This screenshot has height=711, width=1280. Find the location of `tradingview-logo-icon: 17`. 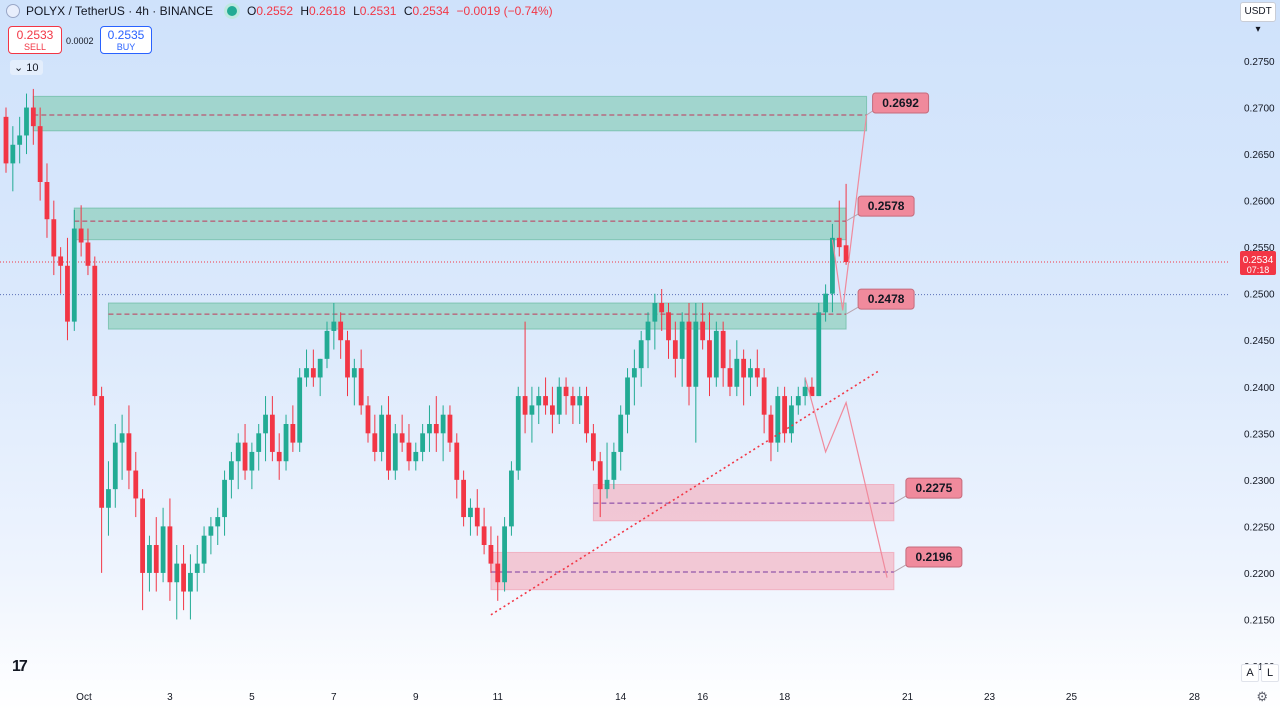

tradingview-logo-icon: 17 is located at coordinates (20, 666).